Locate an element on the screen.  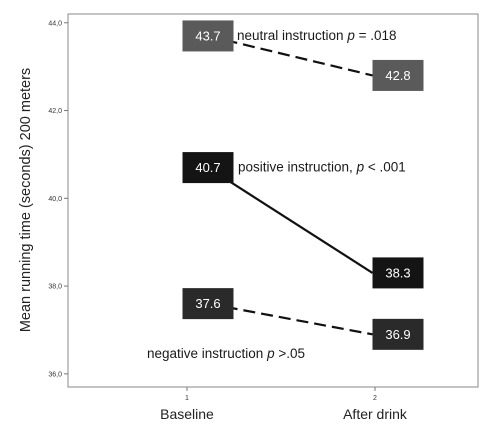
y-tick-label: 42,0 is located at coordinates (55, 111).